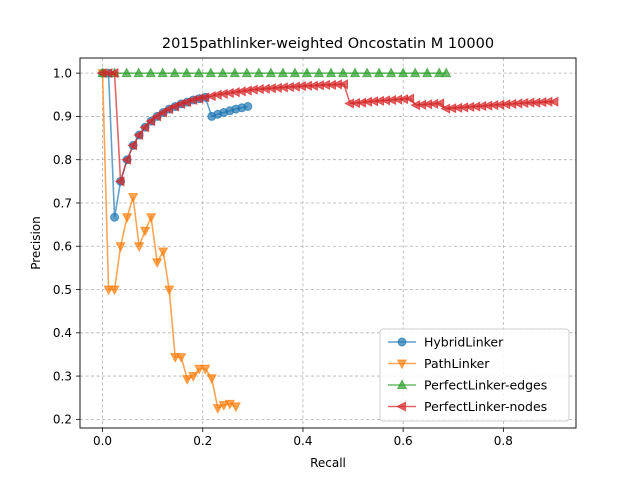 This screenshot has height=480, width=640. What do you see at coordinates (62, 73) in the screenshot?
I see `y-tick-label: 1.0` at bounding box center [62, 73].